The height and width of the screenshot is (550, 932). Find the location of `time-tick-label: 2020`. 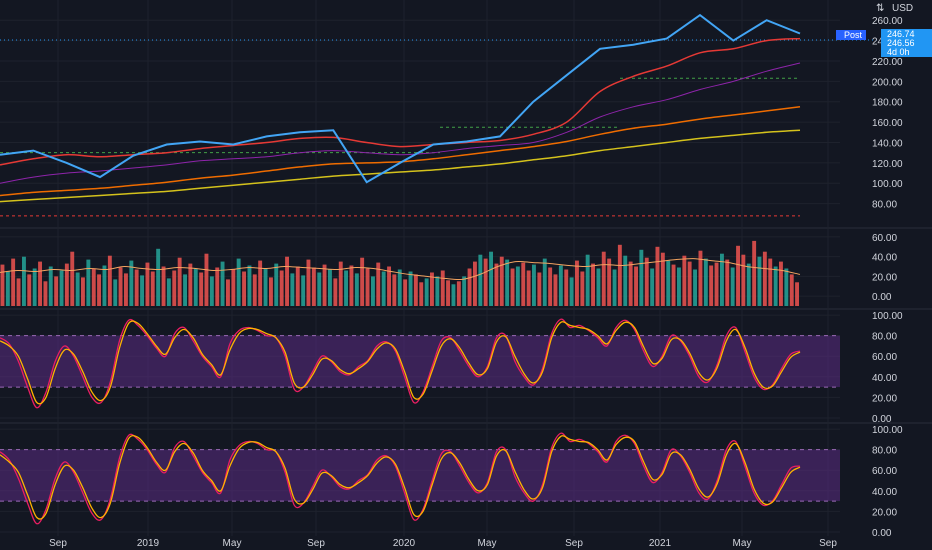

time-tick-label: 2020 is located at coordinates (404, 543).